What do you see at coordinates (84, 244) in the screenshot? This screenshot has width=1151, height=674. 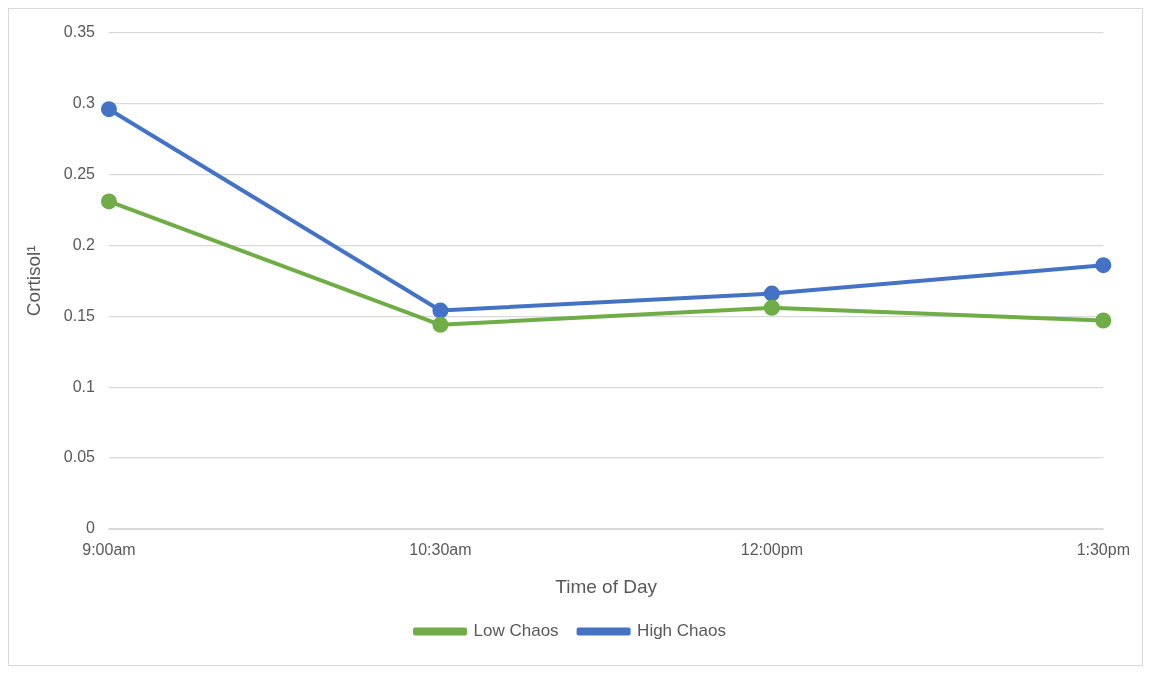 I see `y-tick-label: 0.2` at bounding box center [84, 244].